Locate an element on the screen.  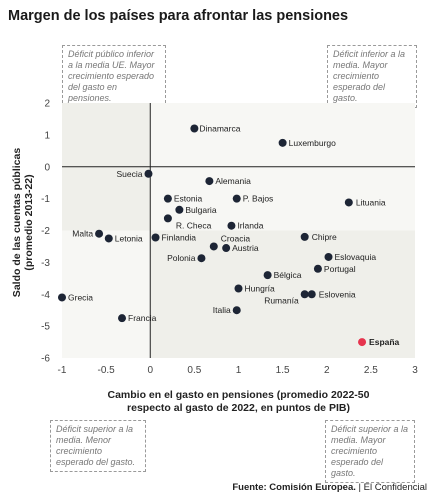
point-eslovaquia is located at coordinates (328, 256).